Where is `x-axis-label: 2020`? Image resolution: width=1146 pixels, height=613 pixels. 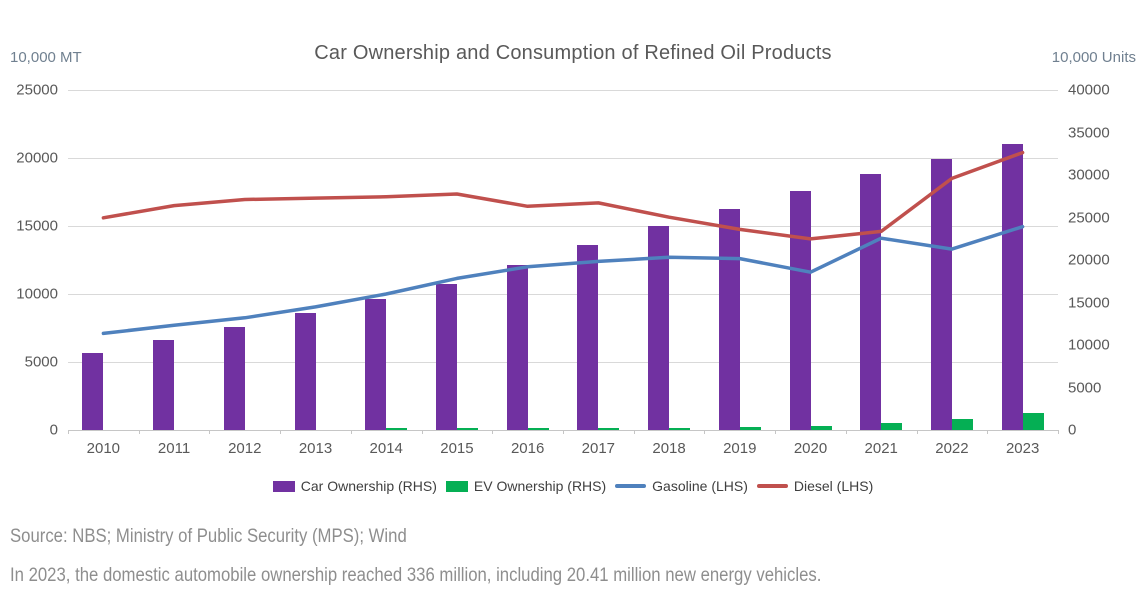 x-axis-label: 2020 is located at coordinates (810, 448).